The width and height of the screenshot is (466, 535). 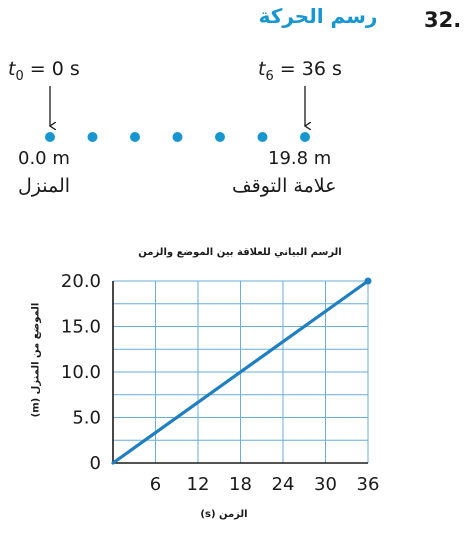 What do you see at coordinates (155, 484) in the screenshot?
I see `x-tick-label: 6` at bounding box center [155, 484].